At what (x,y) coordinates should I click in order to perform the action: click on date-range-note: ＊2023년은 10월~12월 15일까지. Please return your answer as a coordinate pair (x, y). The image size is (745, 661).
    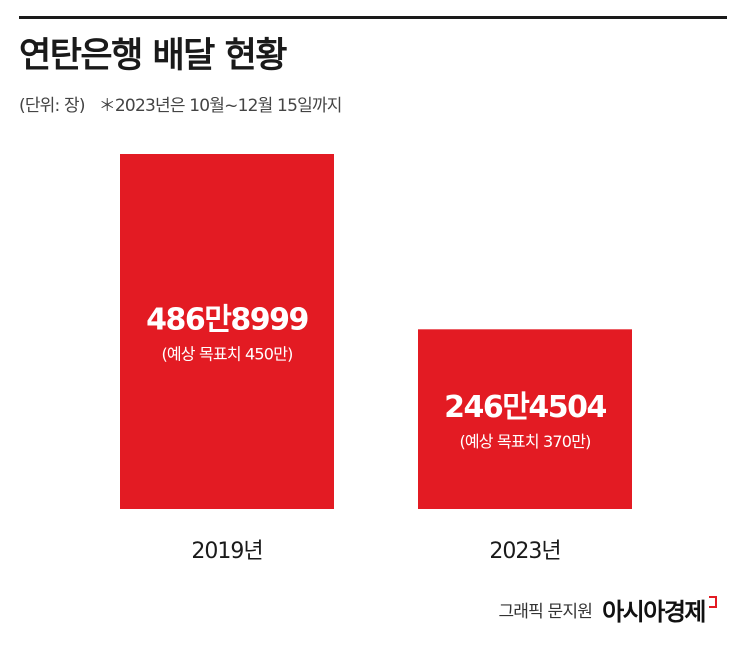
    Looking at the image, I should click on (220, 106).